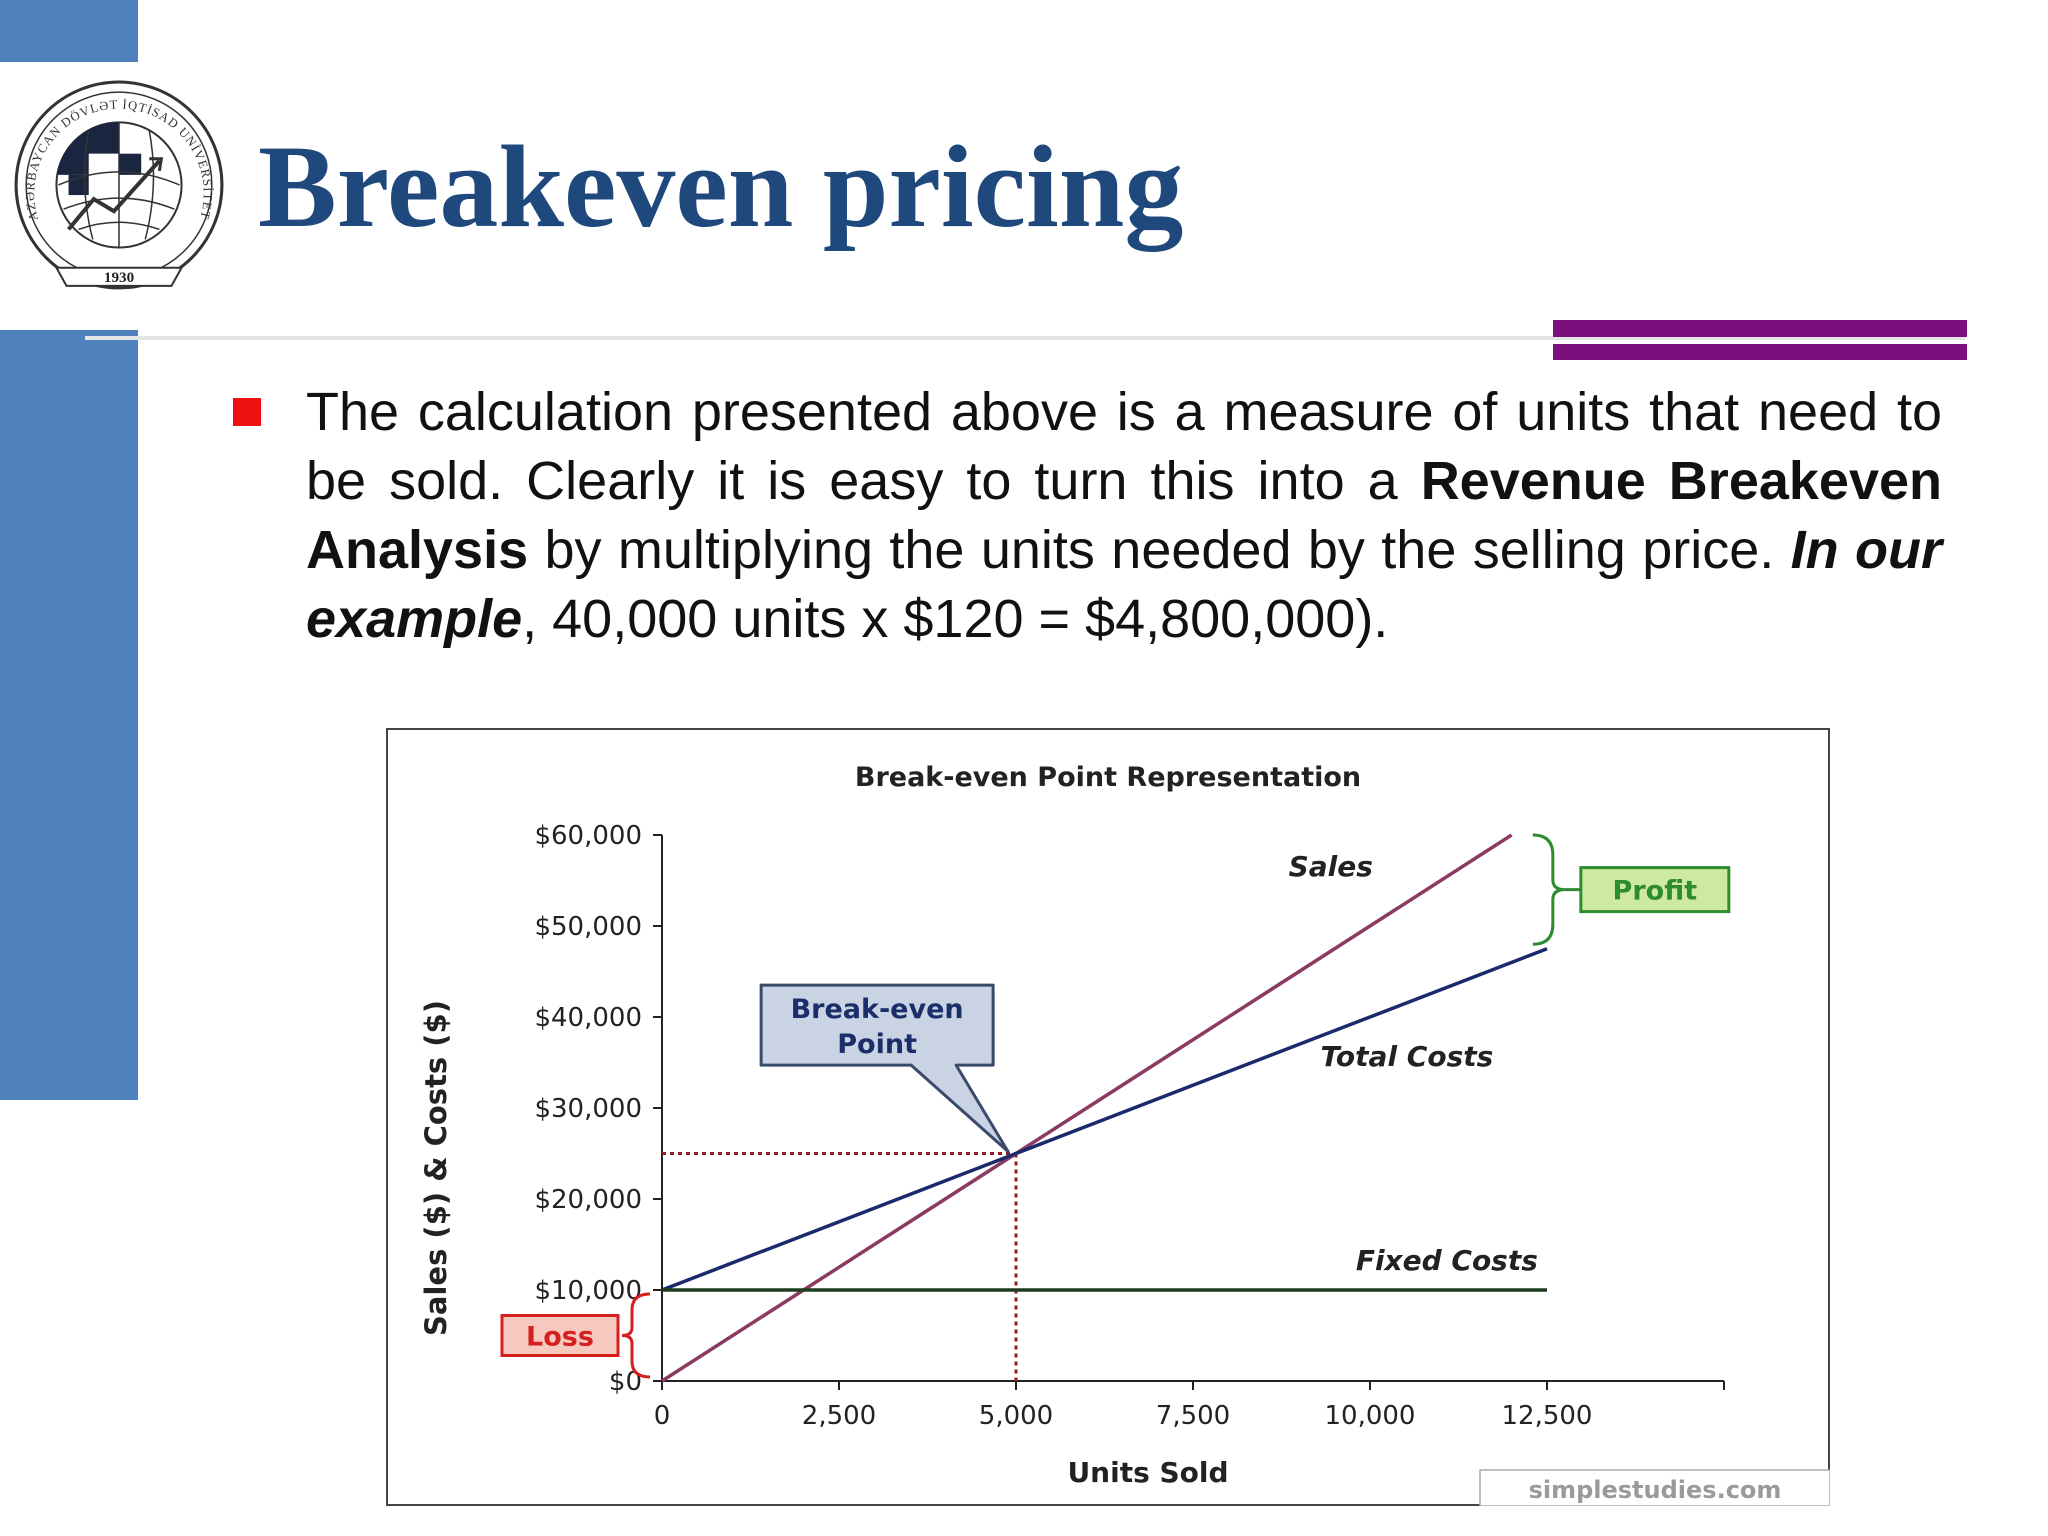 This screenshot has width=2048, height=1536. What do you see at coordinates (1108, 777) in the screenshot?
I see `chart-title: Break-even Point Representation` at bounding box center [1108, 777].